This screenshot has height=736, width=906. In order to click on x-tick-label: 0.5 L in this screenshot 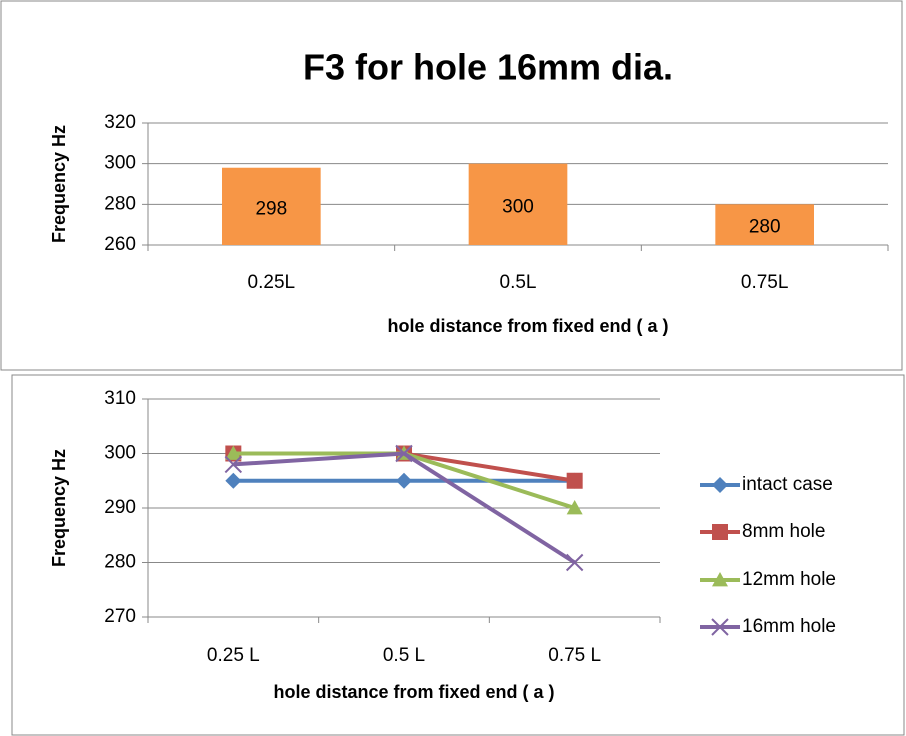, I will do `click(404, 655)`.